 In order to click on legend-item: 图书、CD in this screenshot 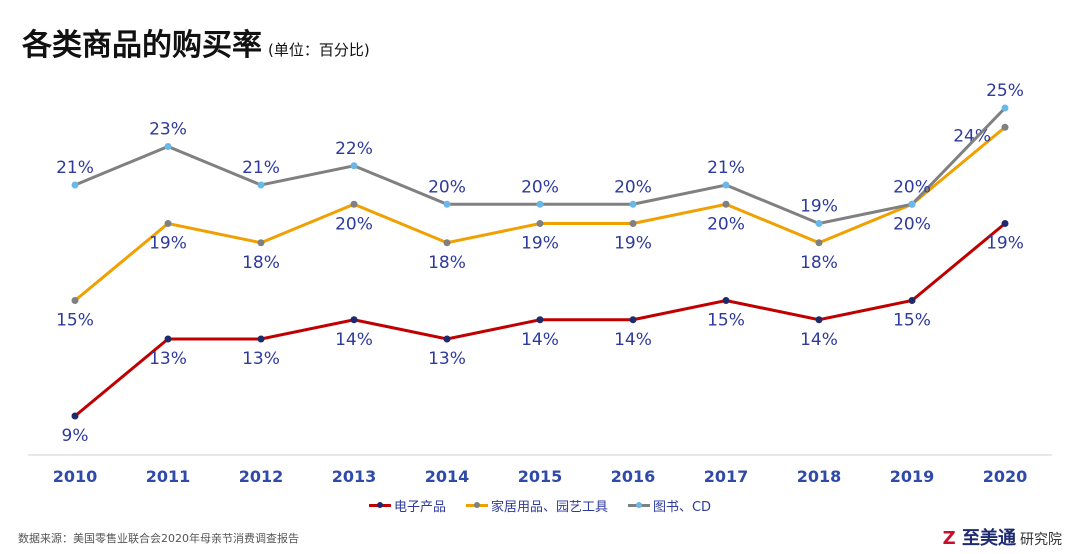, I will do `click(669, 505)`.